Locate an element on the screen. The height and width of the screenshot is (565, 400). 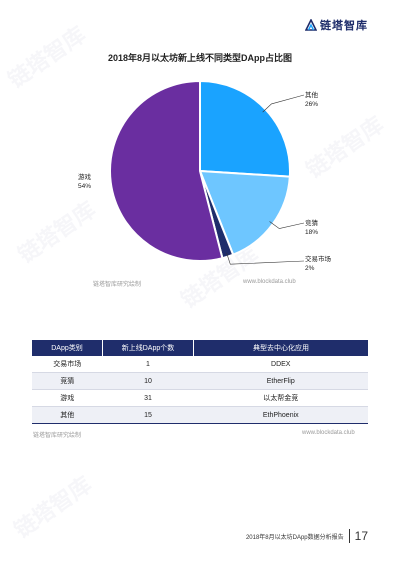
watermark: 链塔智库 is located at coordinates (53, 507).